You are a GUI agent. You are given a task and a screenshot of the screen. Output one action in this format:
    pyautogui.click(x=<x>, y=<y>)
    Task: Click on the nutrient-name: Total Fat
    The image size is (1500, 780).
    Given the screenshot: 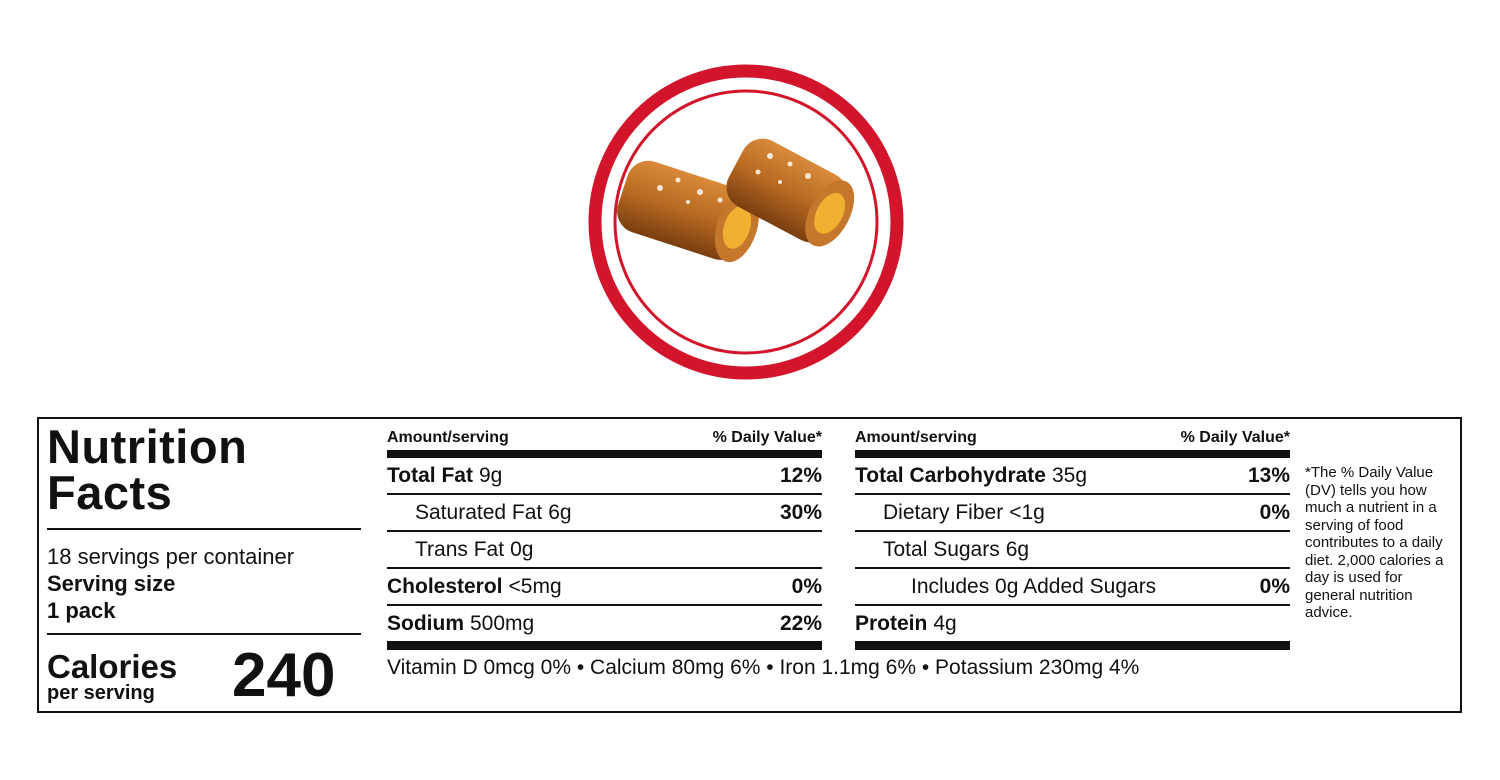 What is the action you would take?
    pyautogui.click(x=430, y=475)
    